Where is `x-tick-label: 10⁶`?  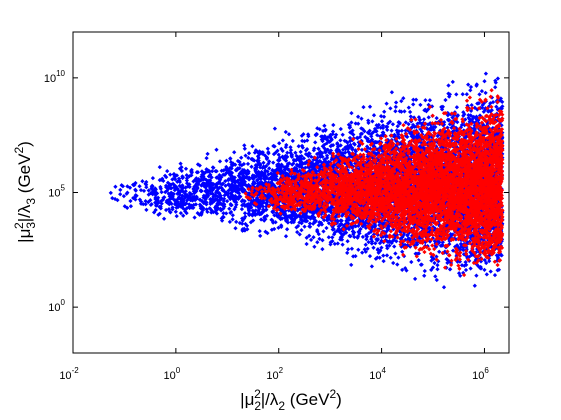 x-tick-label: 10⁶ is located at coordinates (480, 374).